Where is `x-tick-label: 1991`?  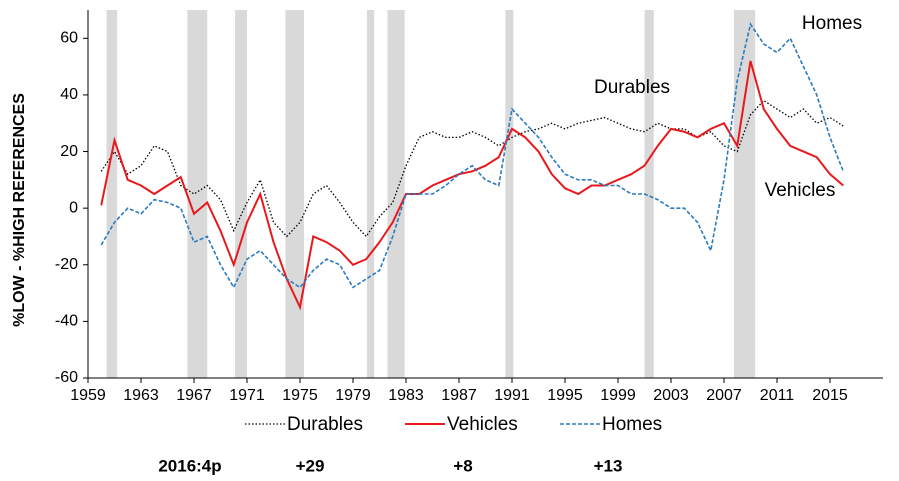
x-tick-label: 1991 is located at coordinates (512, 395).